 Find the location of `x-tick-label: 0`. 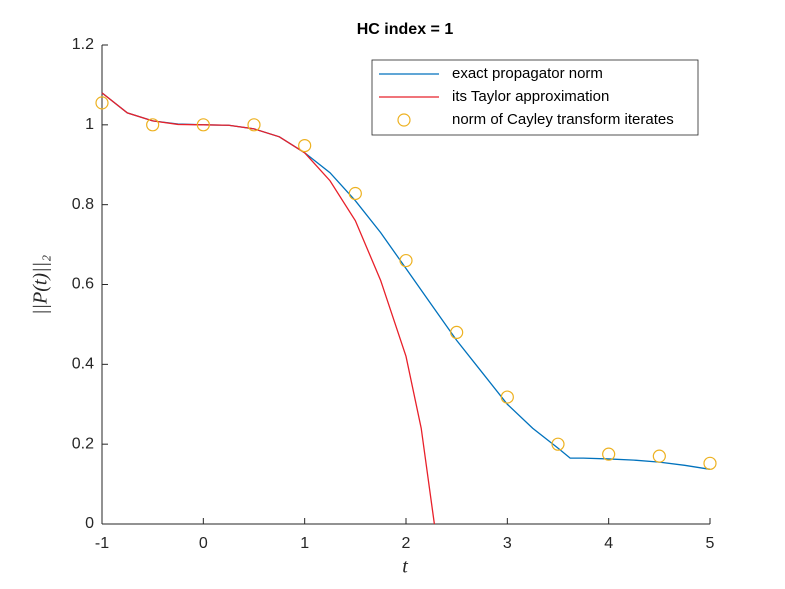

x-tick-label: 0 is located at coordinates (203, 543).